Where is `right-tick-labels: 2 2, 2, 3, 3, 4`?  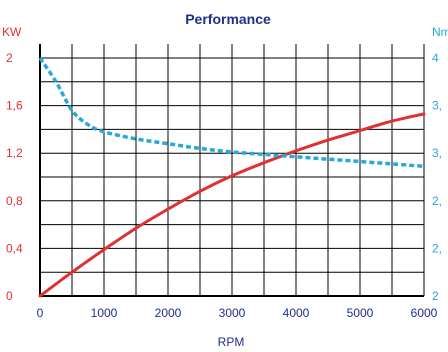
right-tick-labels: 2 2, 2, 3, 3, 4 is located at coordinates (437, 177).